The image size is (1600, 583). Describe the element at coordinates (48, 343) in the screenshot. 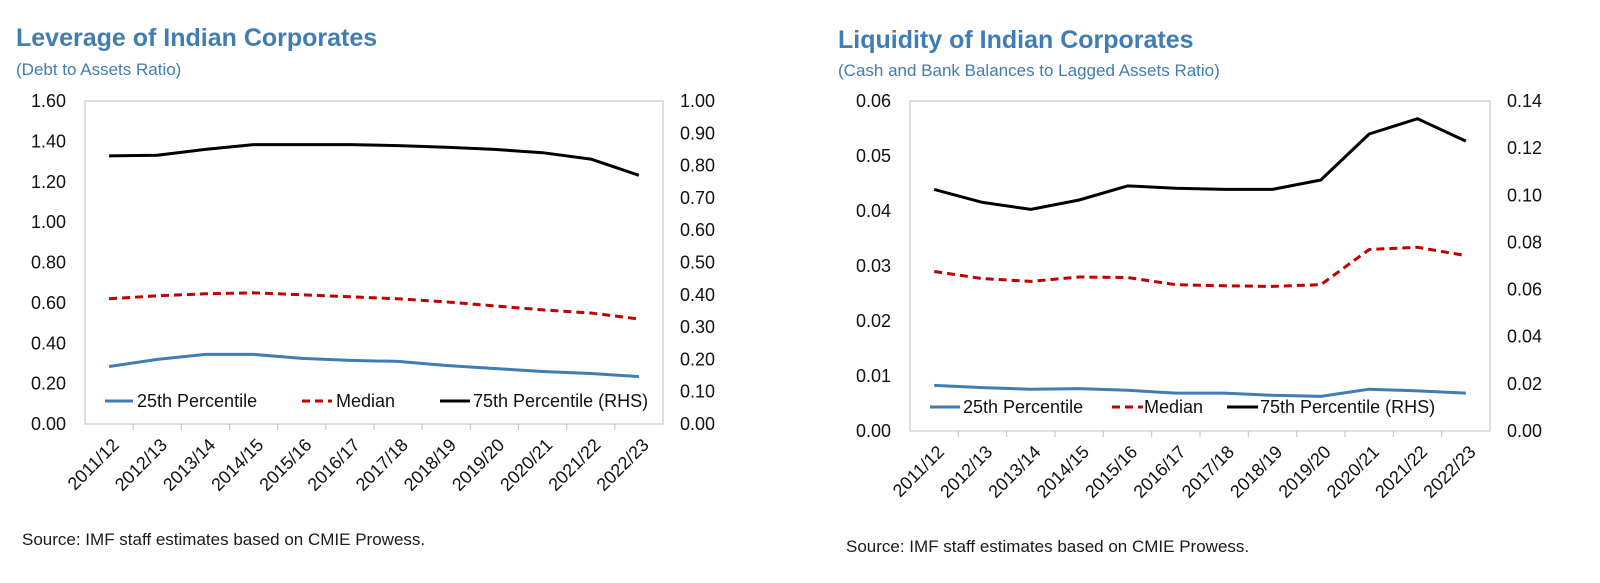

I see `y-axis-left-tick-label: 0.40` at that location.